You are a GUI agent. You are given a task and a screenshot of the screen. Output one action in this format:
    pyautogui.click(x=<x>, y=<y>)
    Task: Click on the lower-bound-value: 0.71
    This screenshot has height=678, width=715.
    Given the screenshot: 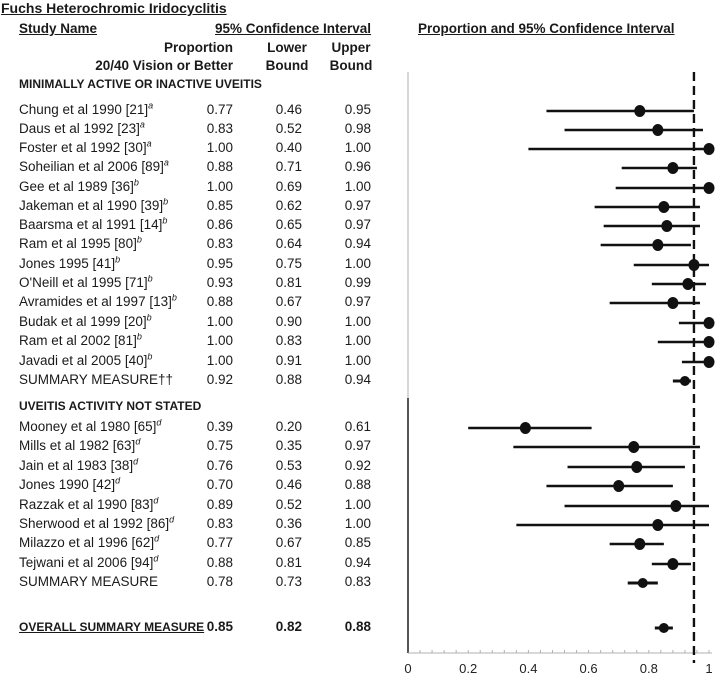 What is the action you would take?
    pyautogui.click(x=288, y=166)
    